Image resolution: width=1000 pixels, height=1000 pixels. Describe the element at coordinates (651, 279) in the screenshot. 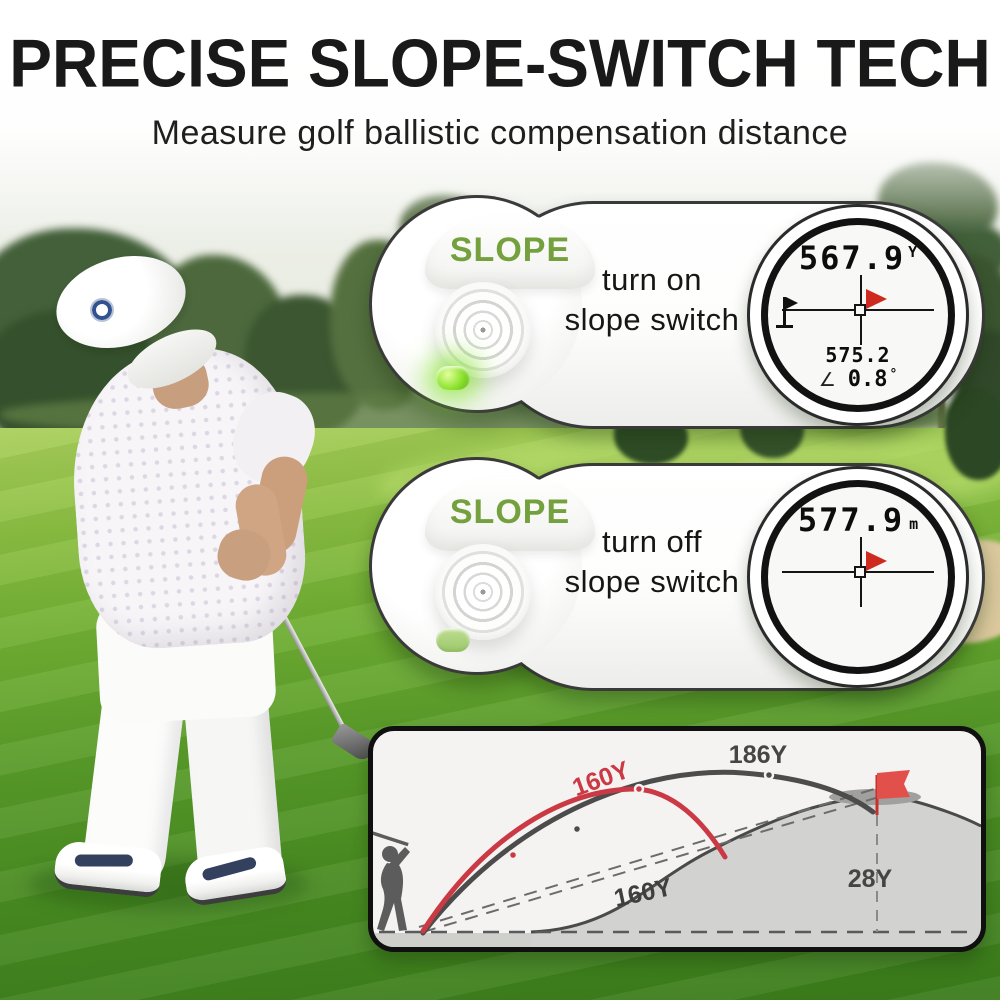

I see `caption-line: turn on` at that location.